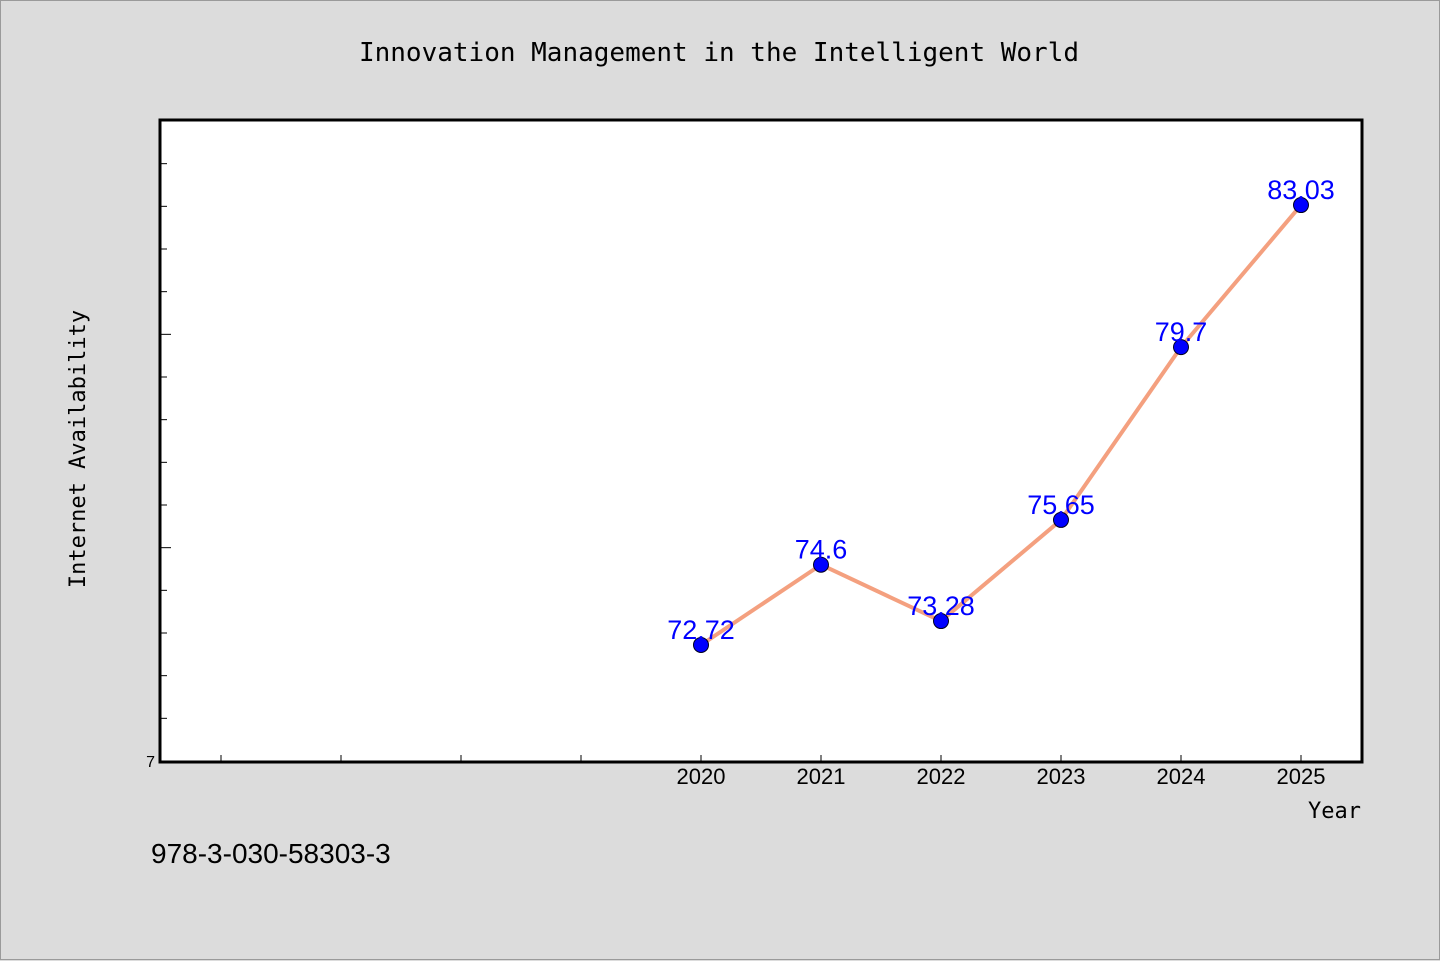  I want to click on y-axis-ticks, so click(166, 441).